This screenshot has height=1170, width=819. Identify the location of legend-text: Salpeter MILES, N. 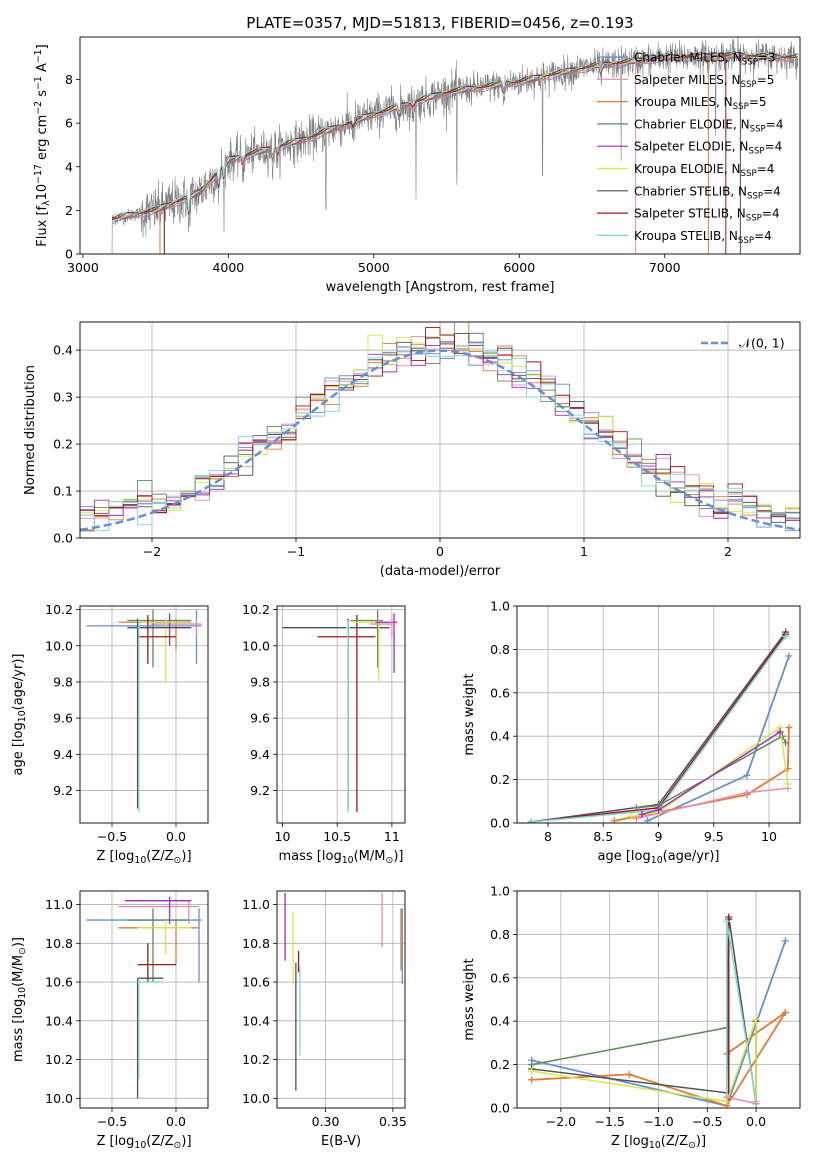
(687, 80).